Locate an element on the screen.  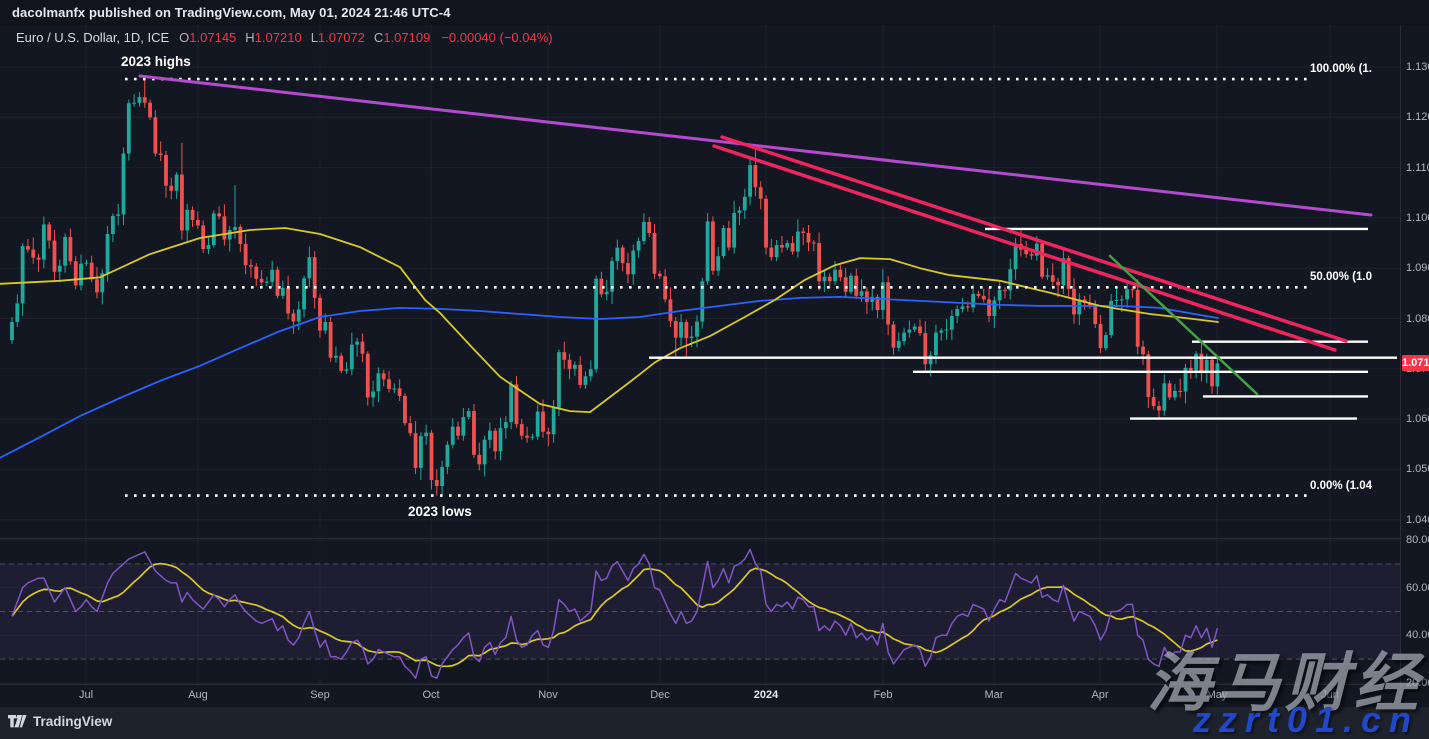
tradingview-brand: TradingView is located at coordinates (60, 721).